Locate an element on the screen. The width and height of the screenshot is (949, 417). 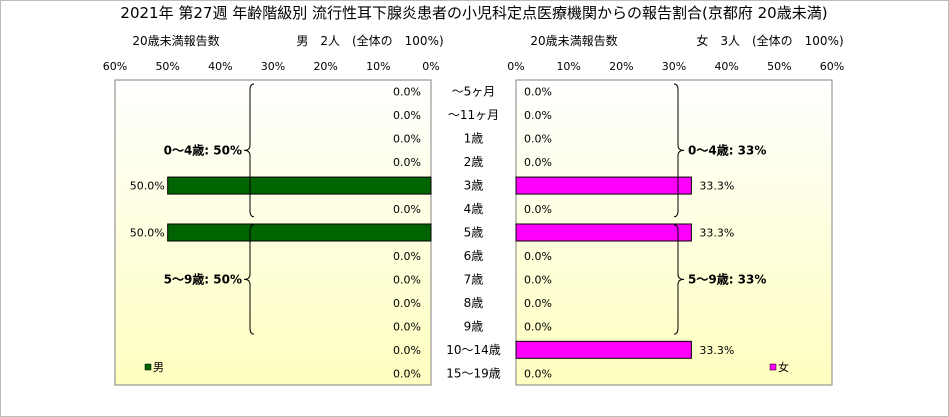
legend-label-male: 男 is located at coordinates (158, 367).